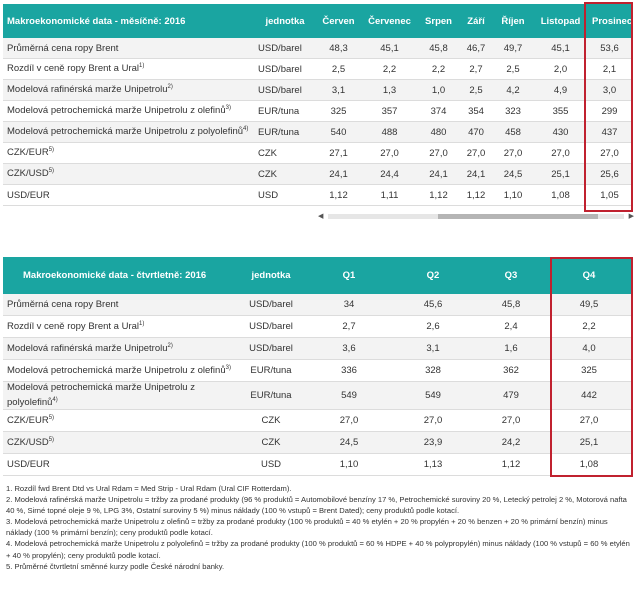  I want to click on value-cell: 479, so click(511, 396).